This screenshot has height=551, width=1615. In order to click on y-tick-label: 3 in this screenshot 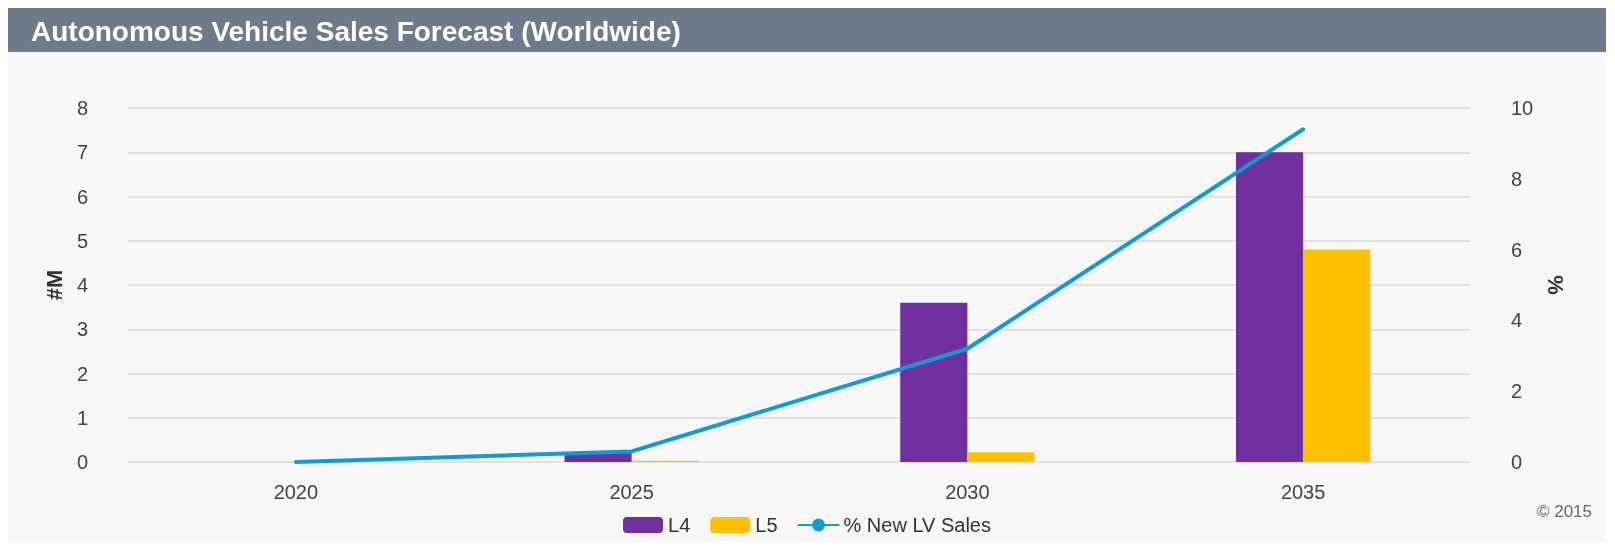, I will do `click(82, 329)`.